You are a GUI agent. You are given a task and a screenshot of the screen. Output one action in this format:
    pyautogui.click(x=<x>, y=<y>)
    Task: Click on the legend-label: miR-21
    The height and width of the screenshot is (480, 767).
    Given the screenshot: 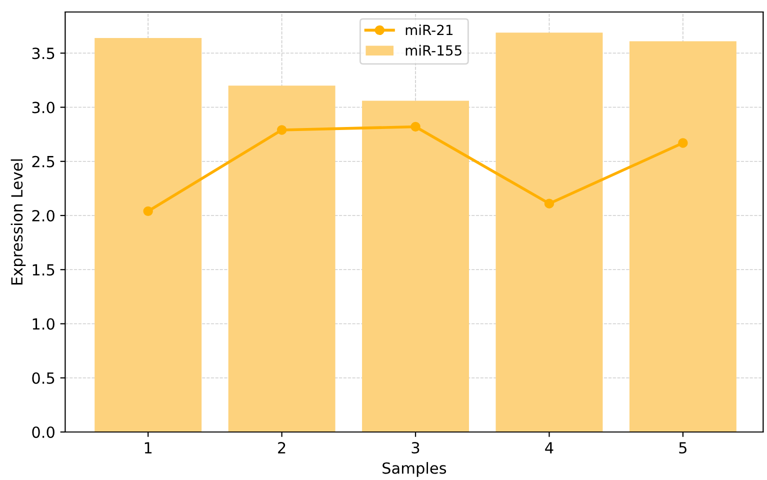 What is the action you would take?
    pyautogui.click(x=429, y=30)
    